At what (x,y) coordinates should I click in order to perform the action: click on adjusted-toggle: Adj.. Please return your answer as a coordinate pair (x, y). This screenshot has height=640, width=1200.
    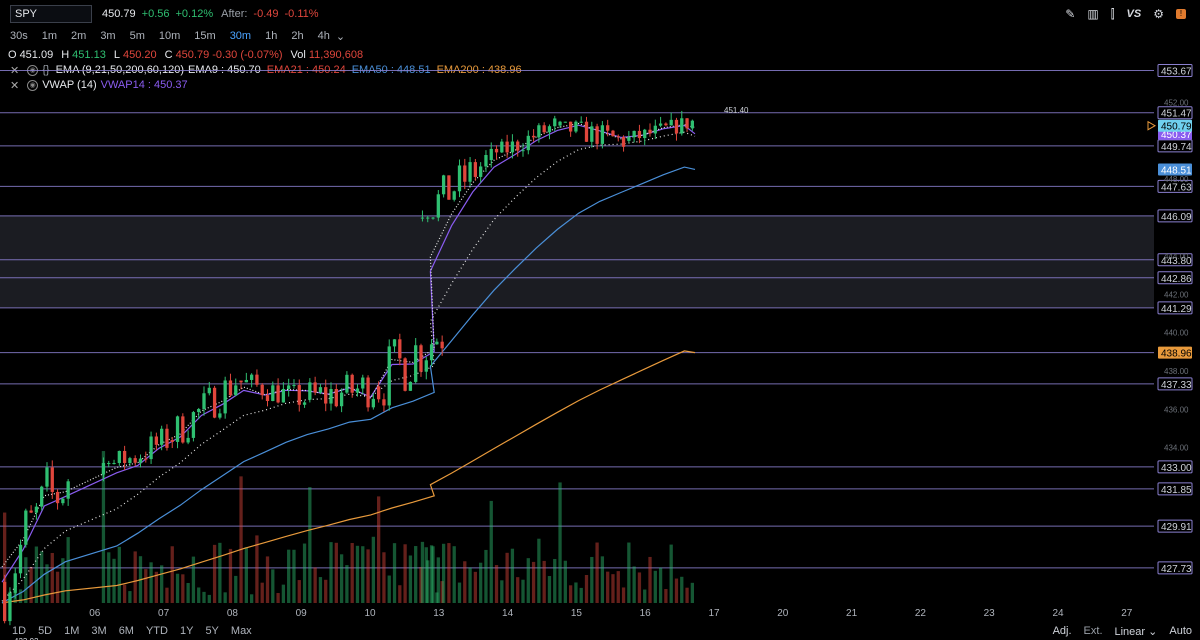
    Looking at the image, I should click on (1062, 630).